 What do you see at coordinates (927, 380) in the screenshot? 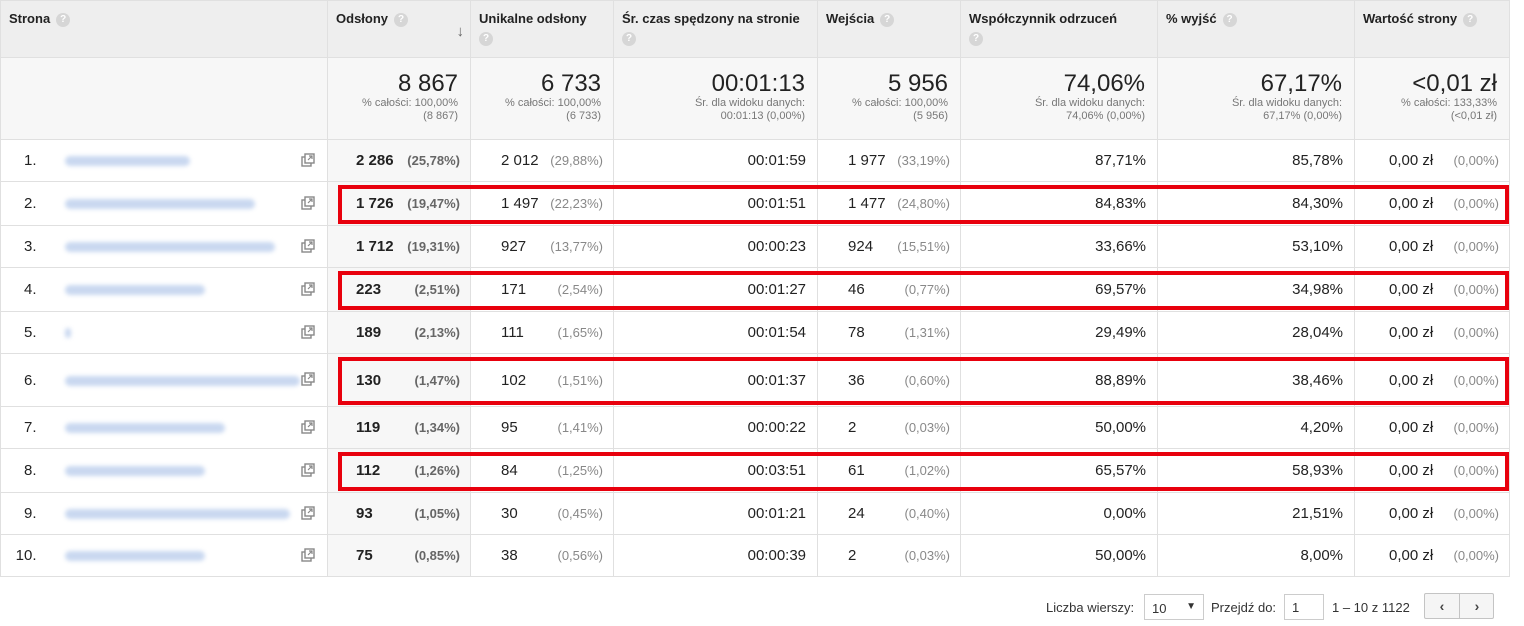
I see `percent: (0,60%)` at bounding box center [927, 380].